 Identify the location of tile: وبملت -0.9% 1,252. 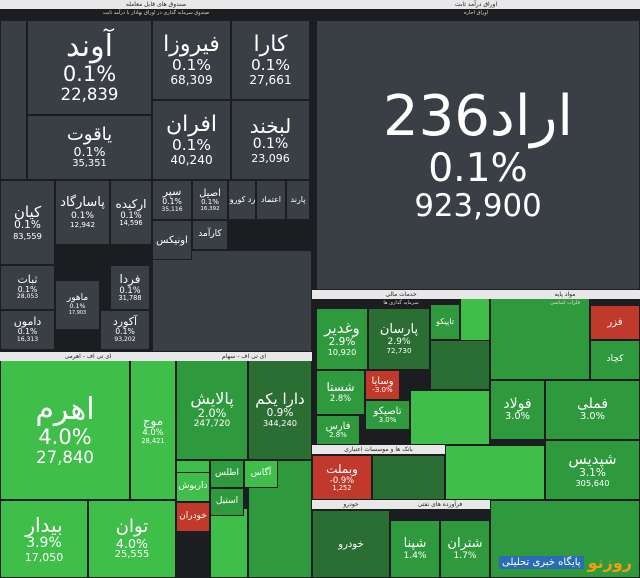
(342, 477).